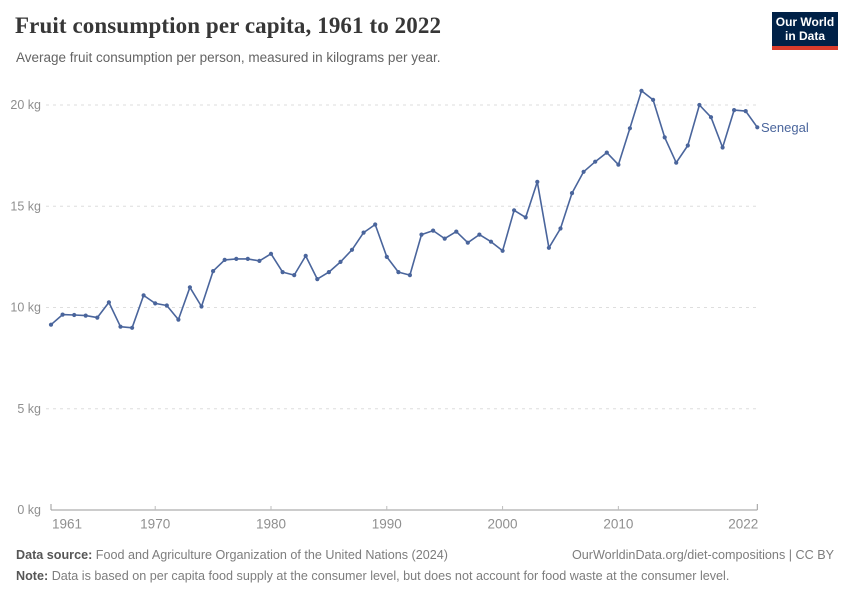 The image size is (850, 600). I want to click on data-point-1990, so click(386, 256).